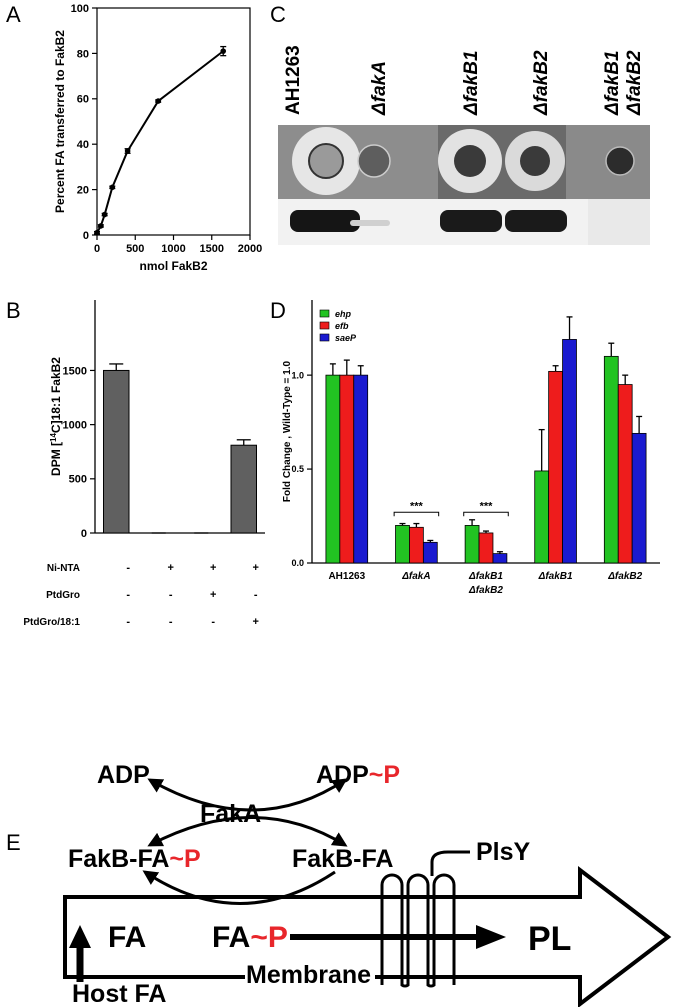 Image resolution: width=678 pixels, height=1007 pixels. I want to click on legend-label: ehp, so click(343, 314).